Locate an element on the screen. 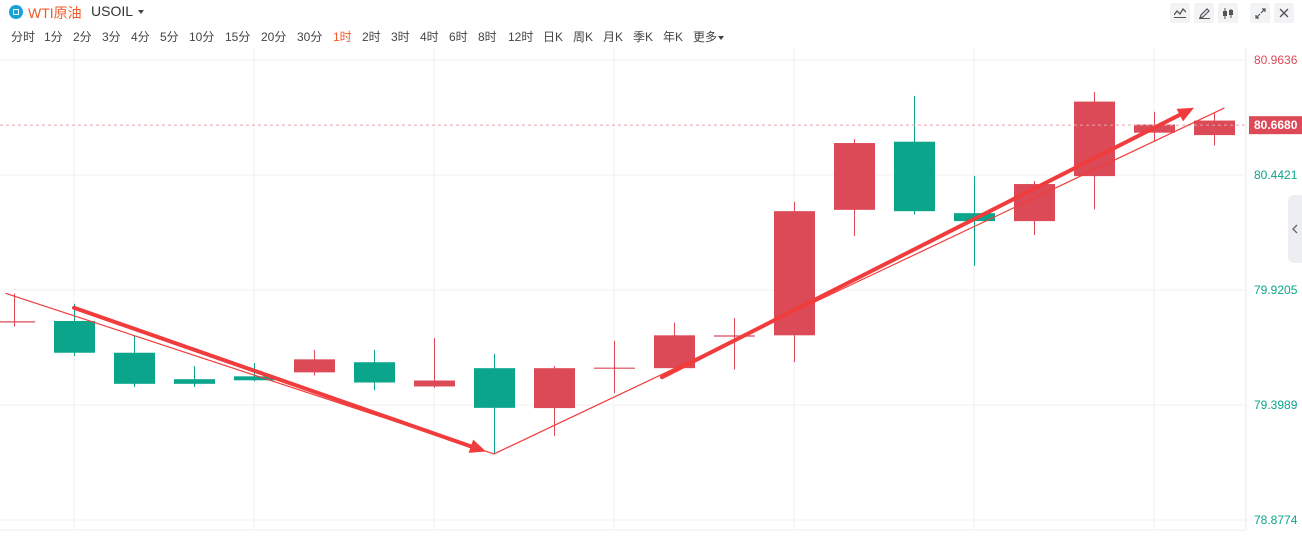 The width and height of the screenshot is (1302, 550). y-tick-label: 80.4421 is located at coordinates (1276, 175).